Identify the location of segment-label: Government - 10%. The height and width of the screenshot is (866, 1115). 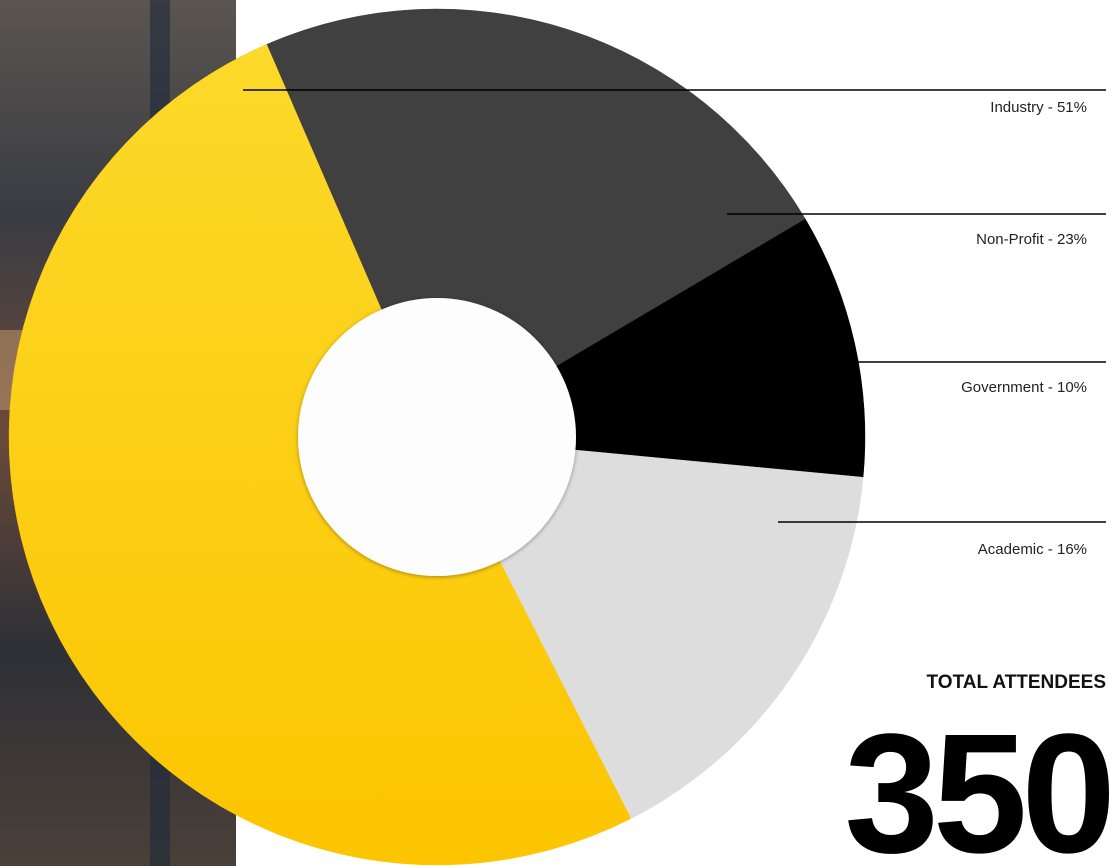
(1024, 387).